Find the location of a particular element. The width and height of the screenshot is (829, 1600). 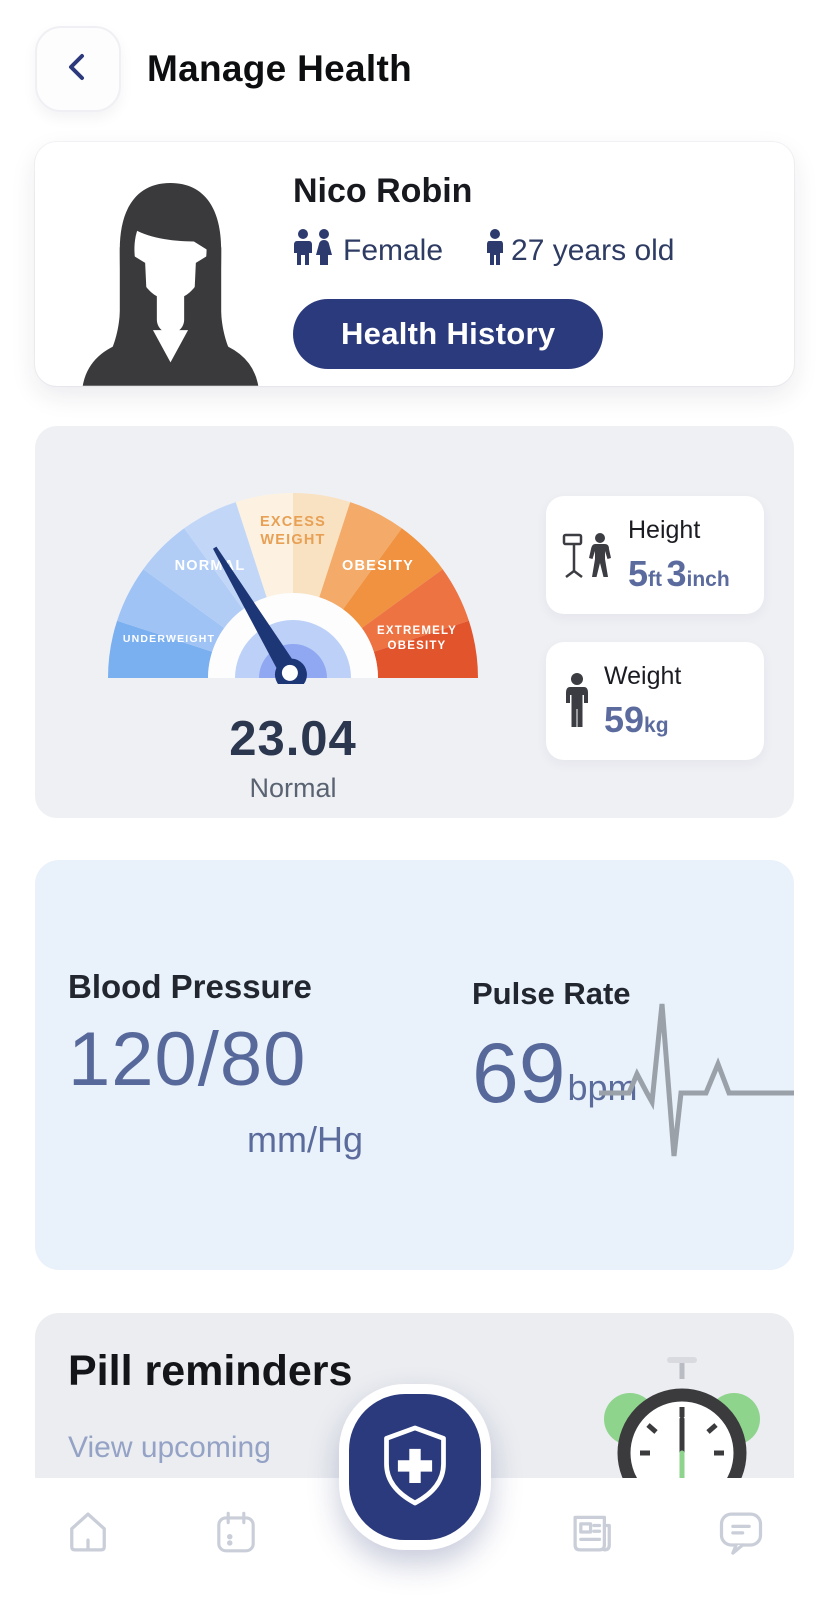

nav-news is located at coordinates (593, 1534).